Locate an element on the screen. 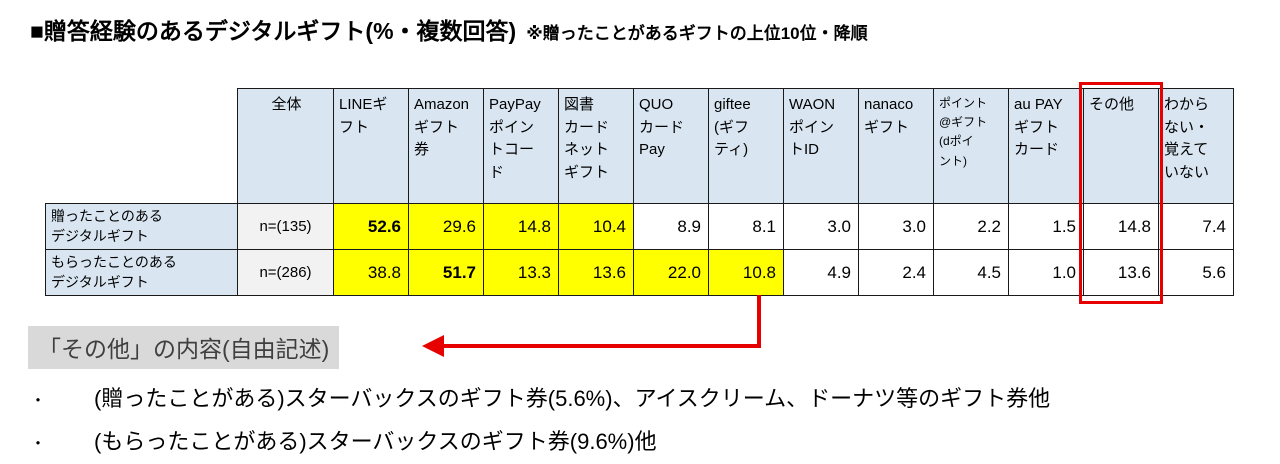 This screenshot has width=1280, height=464. title-note: ※贈ったことがあるギフトの上位10位・降順 is located at coordinates (697, 33).